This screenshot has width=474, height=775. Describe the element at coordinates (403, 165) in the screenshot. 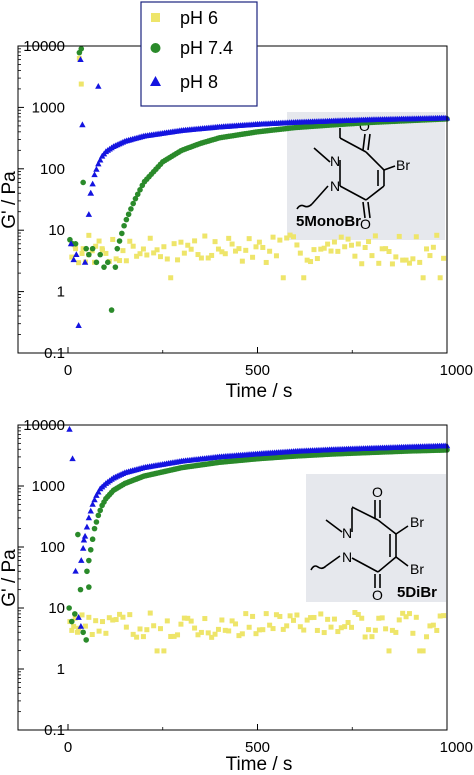

I see `atom-label: Br` at that location.